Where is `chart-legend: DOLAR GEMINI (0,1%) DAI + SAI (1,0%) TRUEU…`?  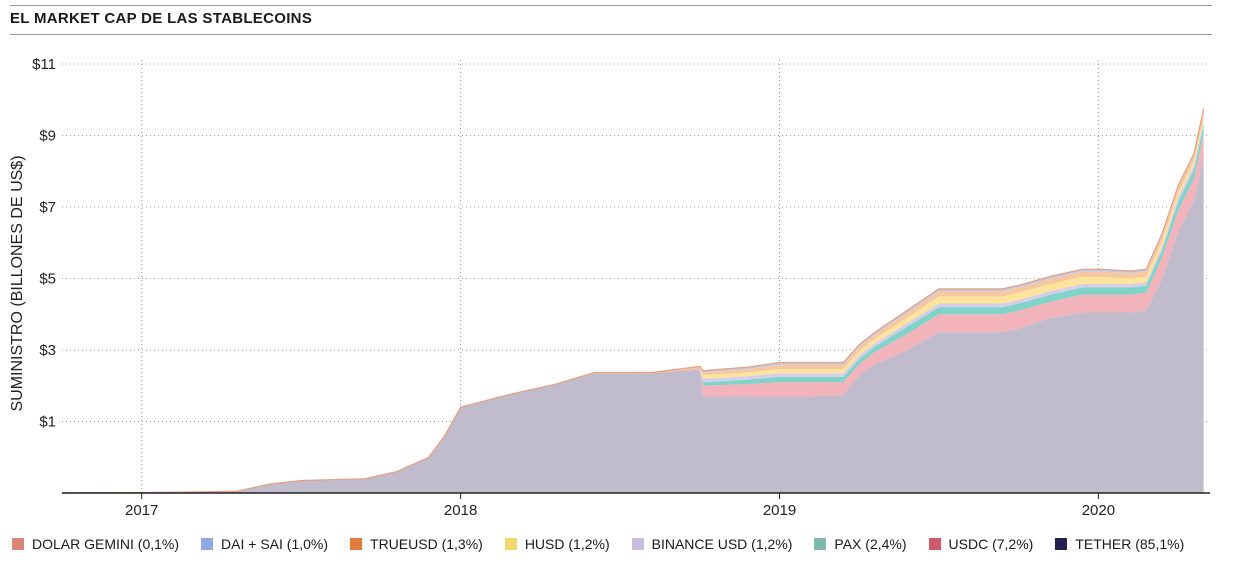 chart-legend: DOLAR GEMINI (0,1%) DAI + SAI (1,0%) TRUEU… is located at coordinates (627, 544).